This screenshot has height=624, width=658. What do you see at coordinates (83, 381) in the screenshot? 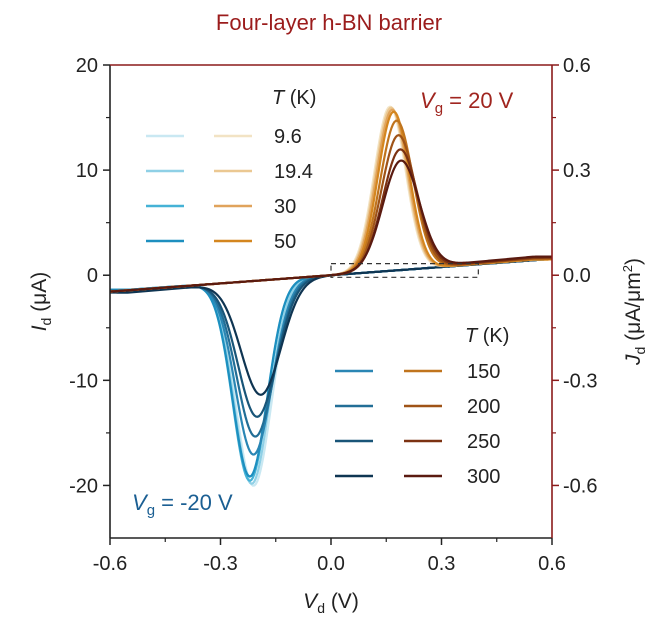
I see `y-left-tick-label: -10` at bounding box center [83, 381].